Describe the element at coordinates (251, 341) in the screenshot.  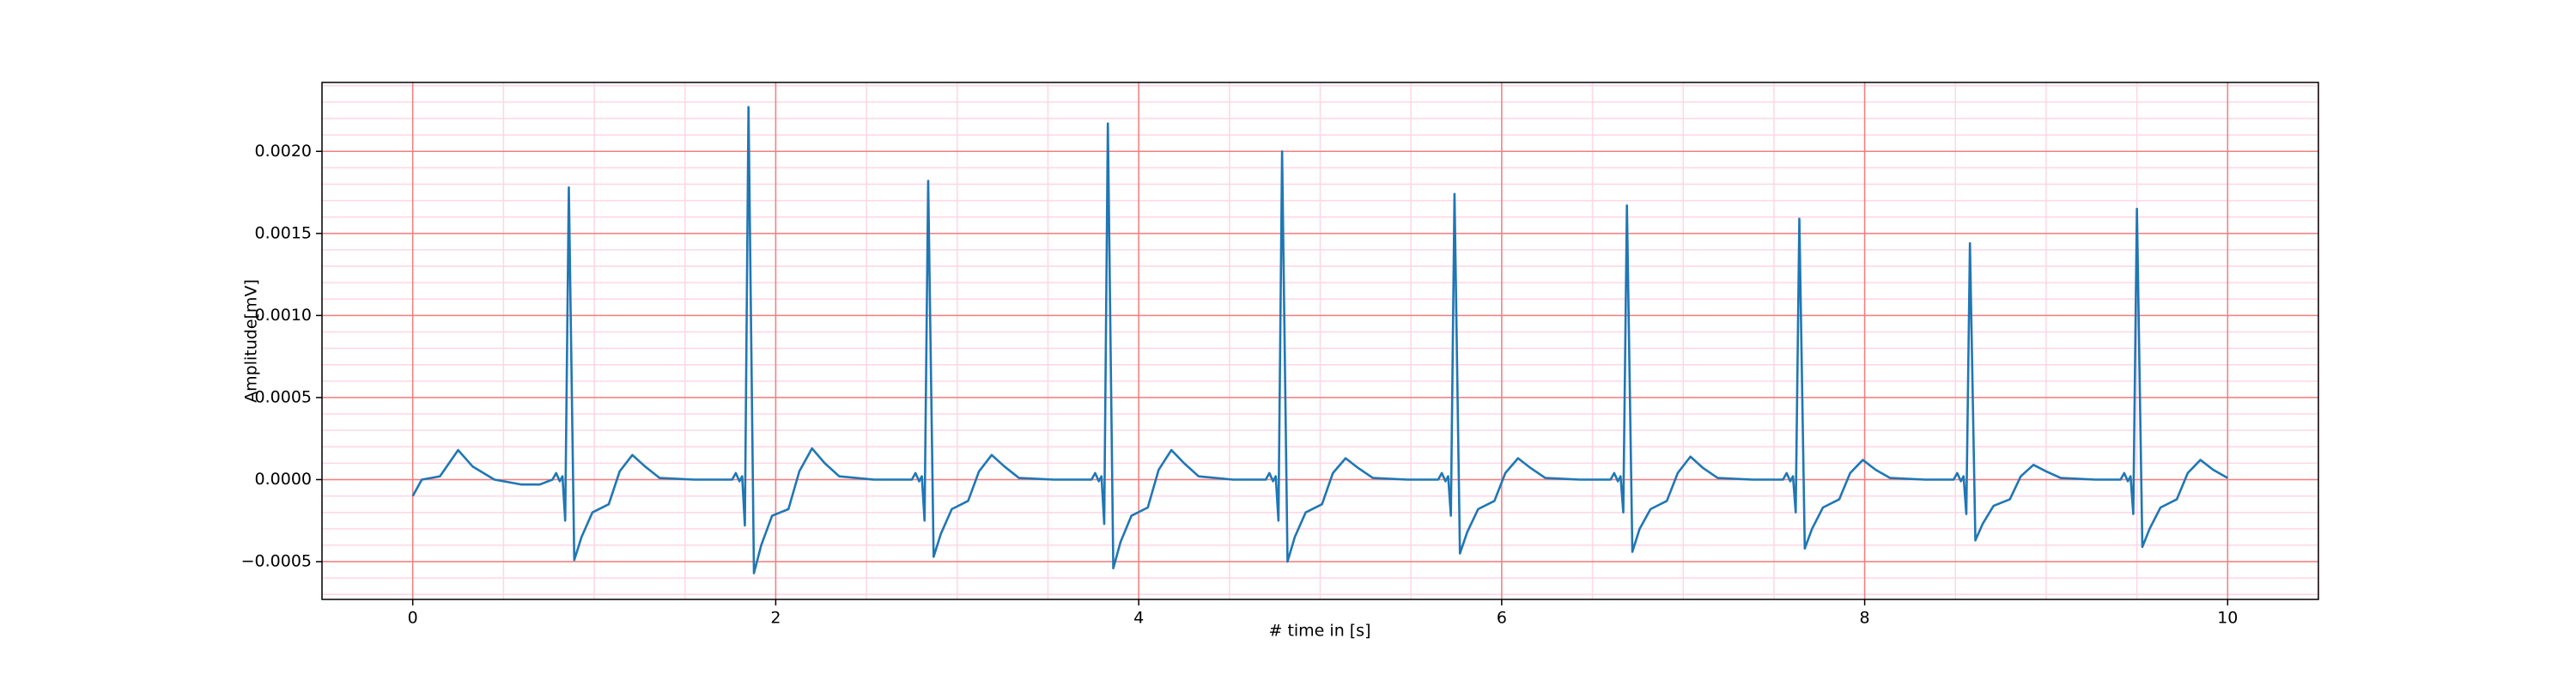
I see `y-axis-label: Amplitude[mV]` at that location.